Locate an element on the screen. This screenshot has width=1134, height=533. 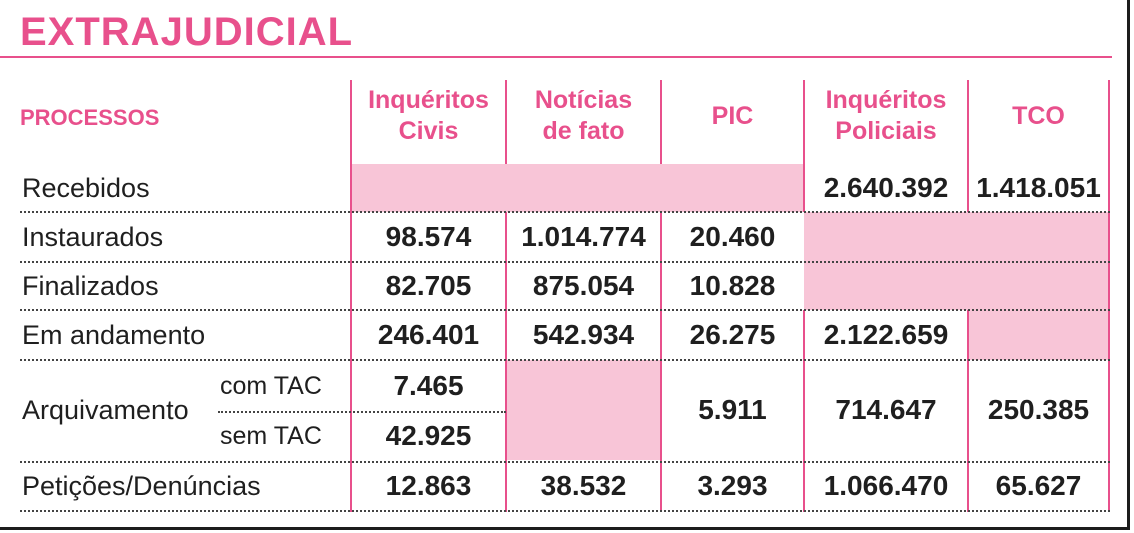
shade-arquivamento-noticias is located at coordinates (584, 410).